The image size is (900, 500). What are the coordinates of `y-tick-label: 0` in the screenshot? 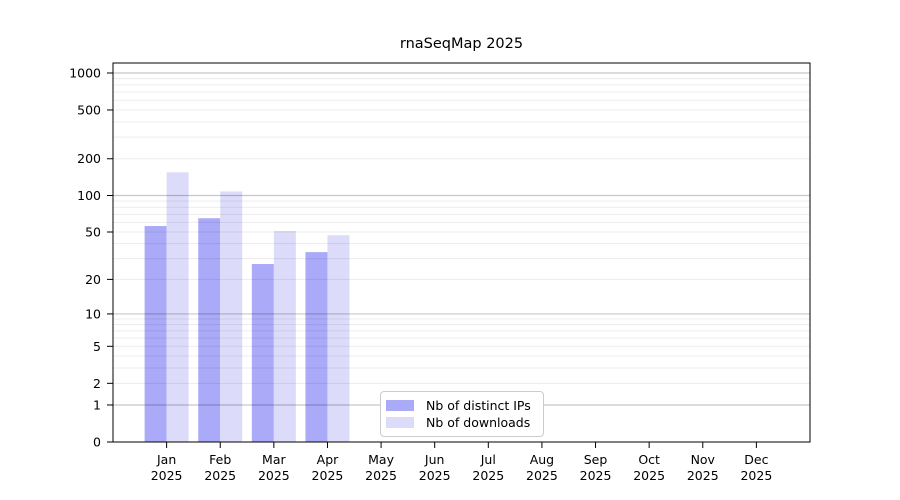 It's located at (97, 442).